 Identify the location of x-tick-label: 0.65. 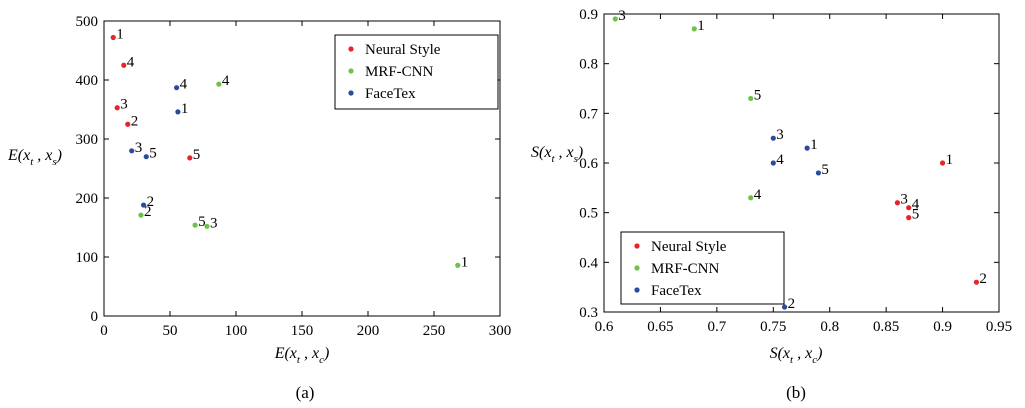
(660, 327).